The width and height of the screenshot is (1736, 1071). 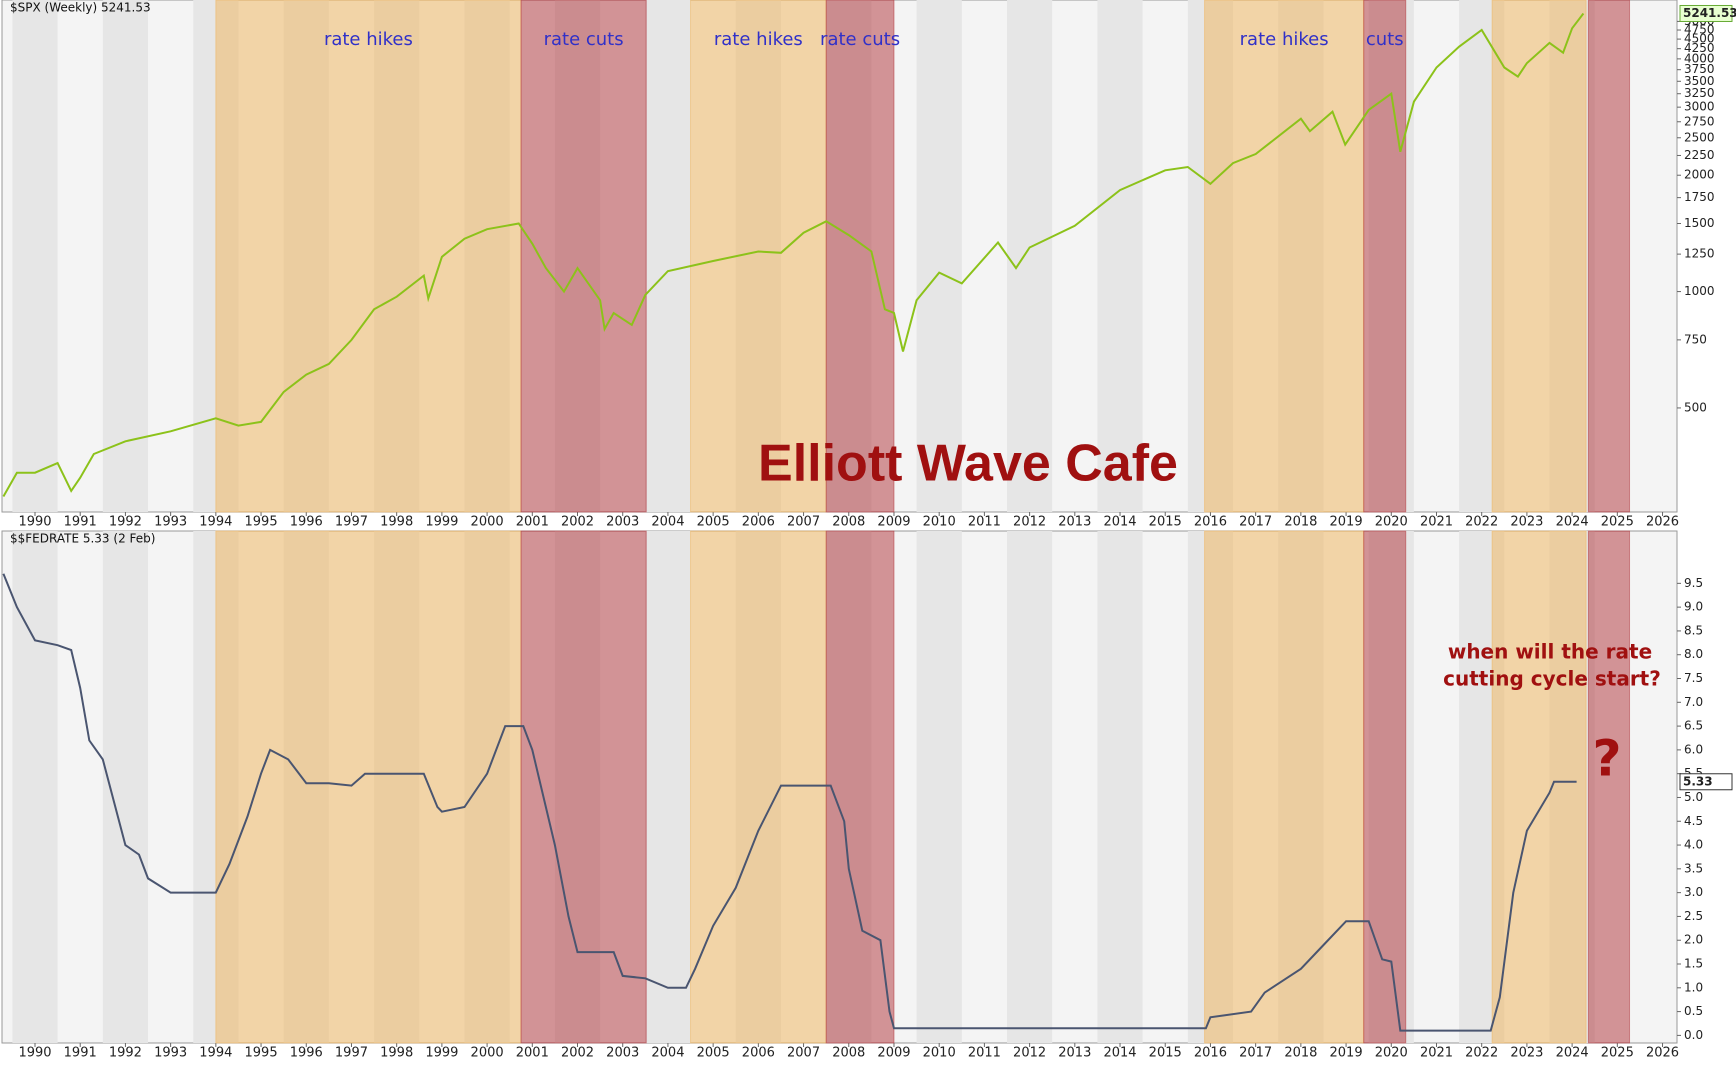 What do you see at coordinates (1385, 39) in the screenshot?
I see `region-label: cuts` at bounding box center [1385, 39].